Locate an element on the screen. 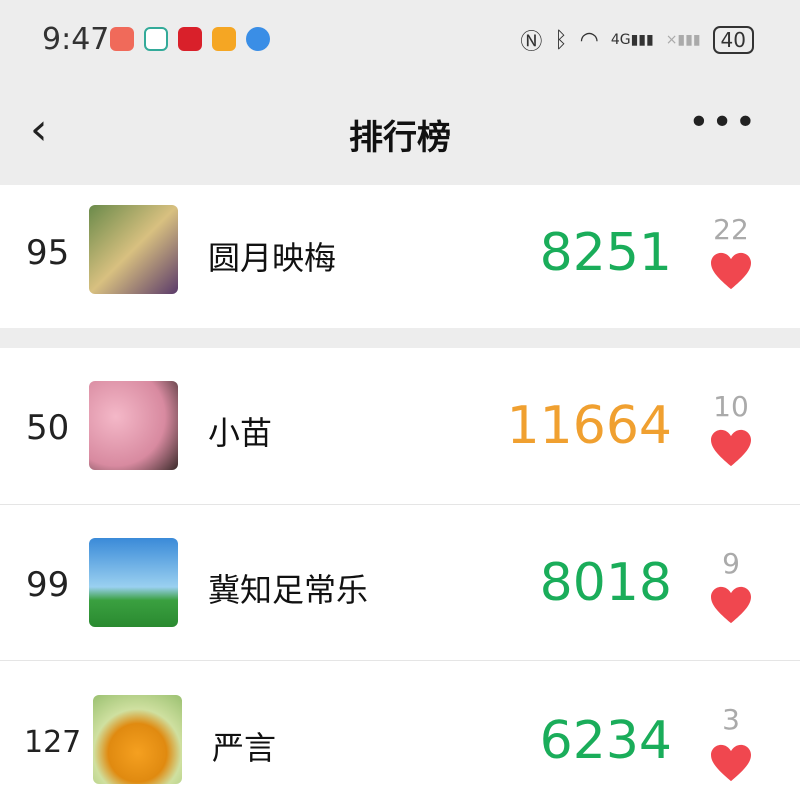 Image resolution: width=800 pixels, height=797 pixels. user-name: 冀知足常乐 is located at coordinates (288, 590).